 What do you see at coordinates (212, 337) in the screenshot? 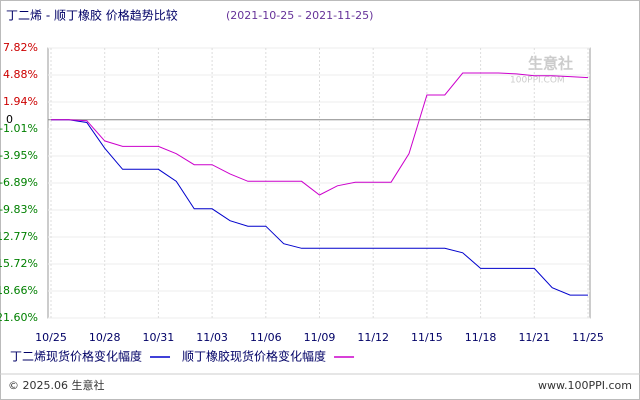
I see `x-tick-label: 11/03` at bounding box center [212, 337].